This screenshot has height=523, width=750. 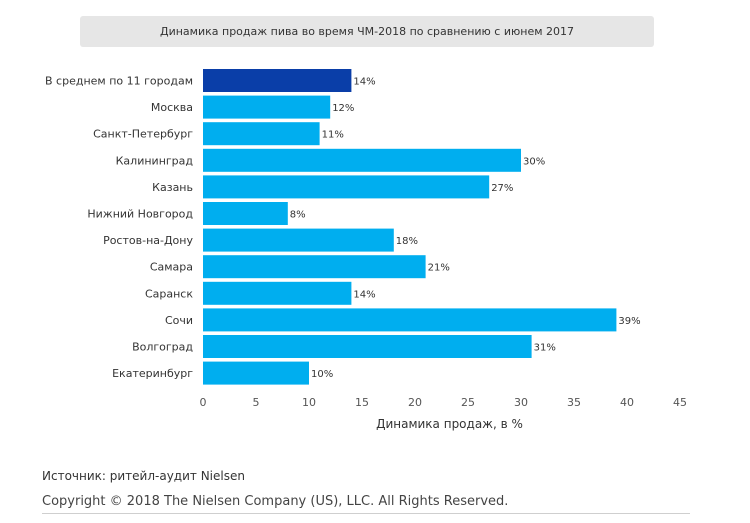 What do you see at coordinates (468, 402) in the screenshot?
I see `x-tick-label-6: 25` at bounding box center [468, 402].